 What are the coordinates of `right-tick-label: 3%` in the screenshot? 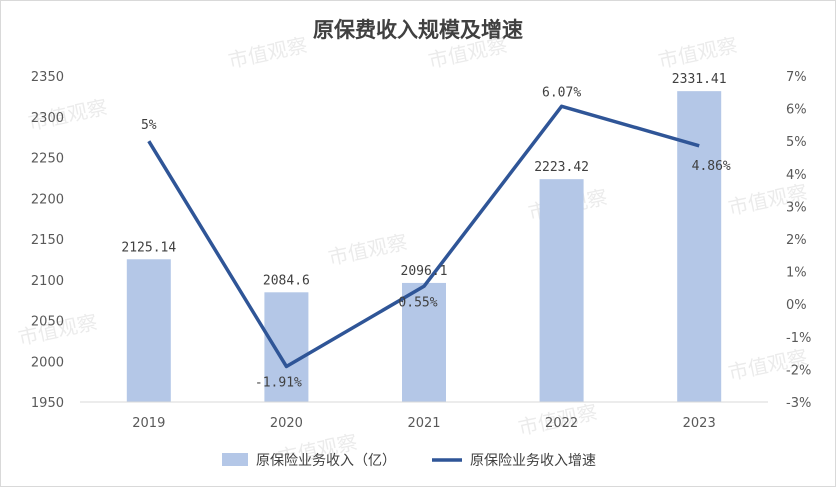 It's located at (796, 207).